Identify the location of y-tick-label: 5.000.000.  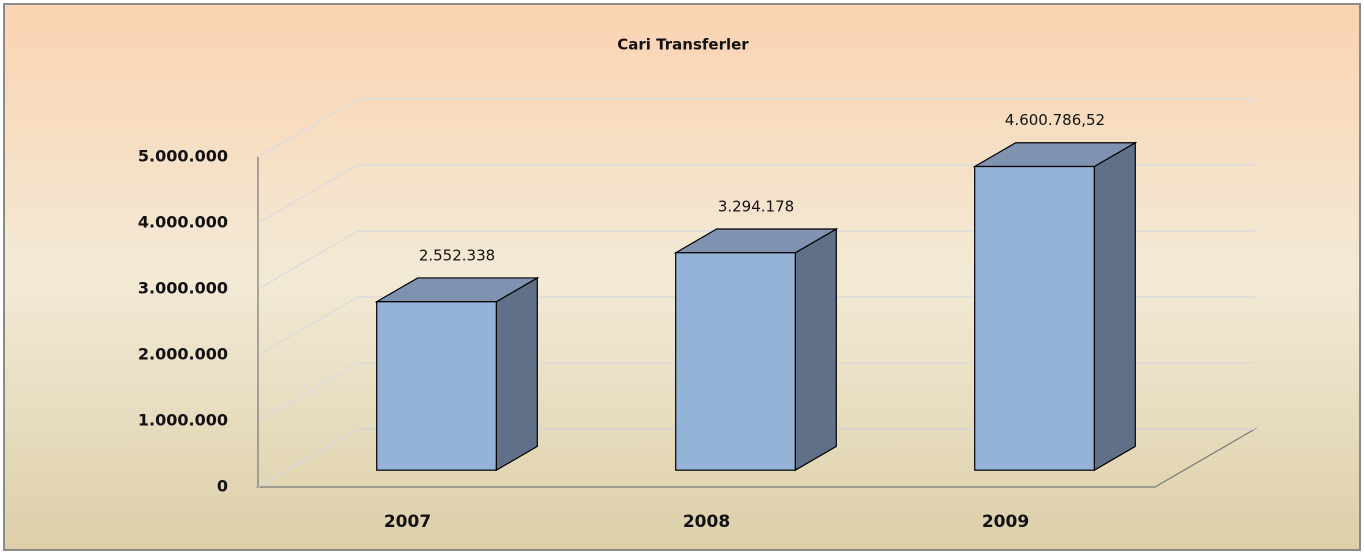
(183, 156).